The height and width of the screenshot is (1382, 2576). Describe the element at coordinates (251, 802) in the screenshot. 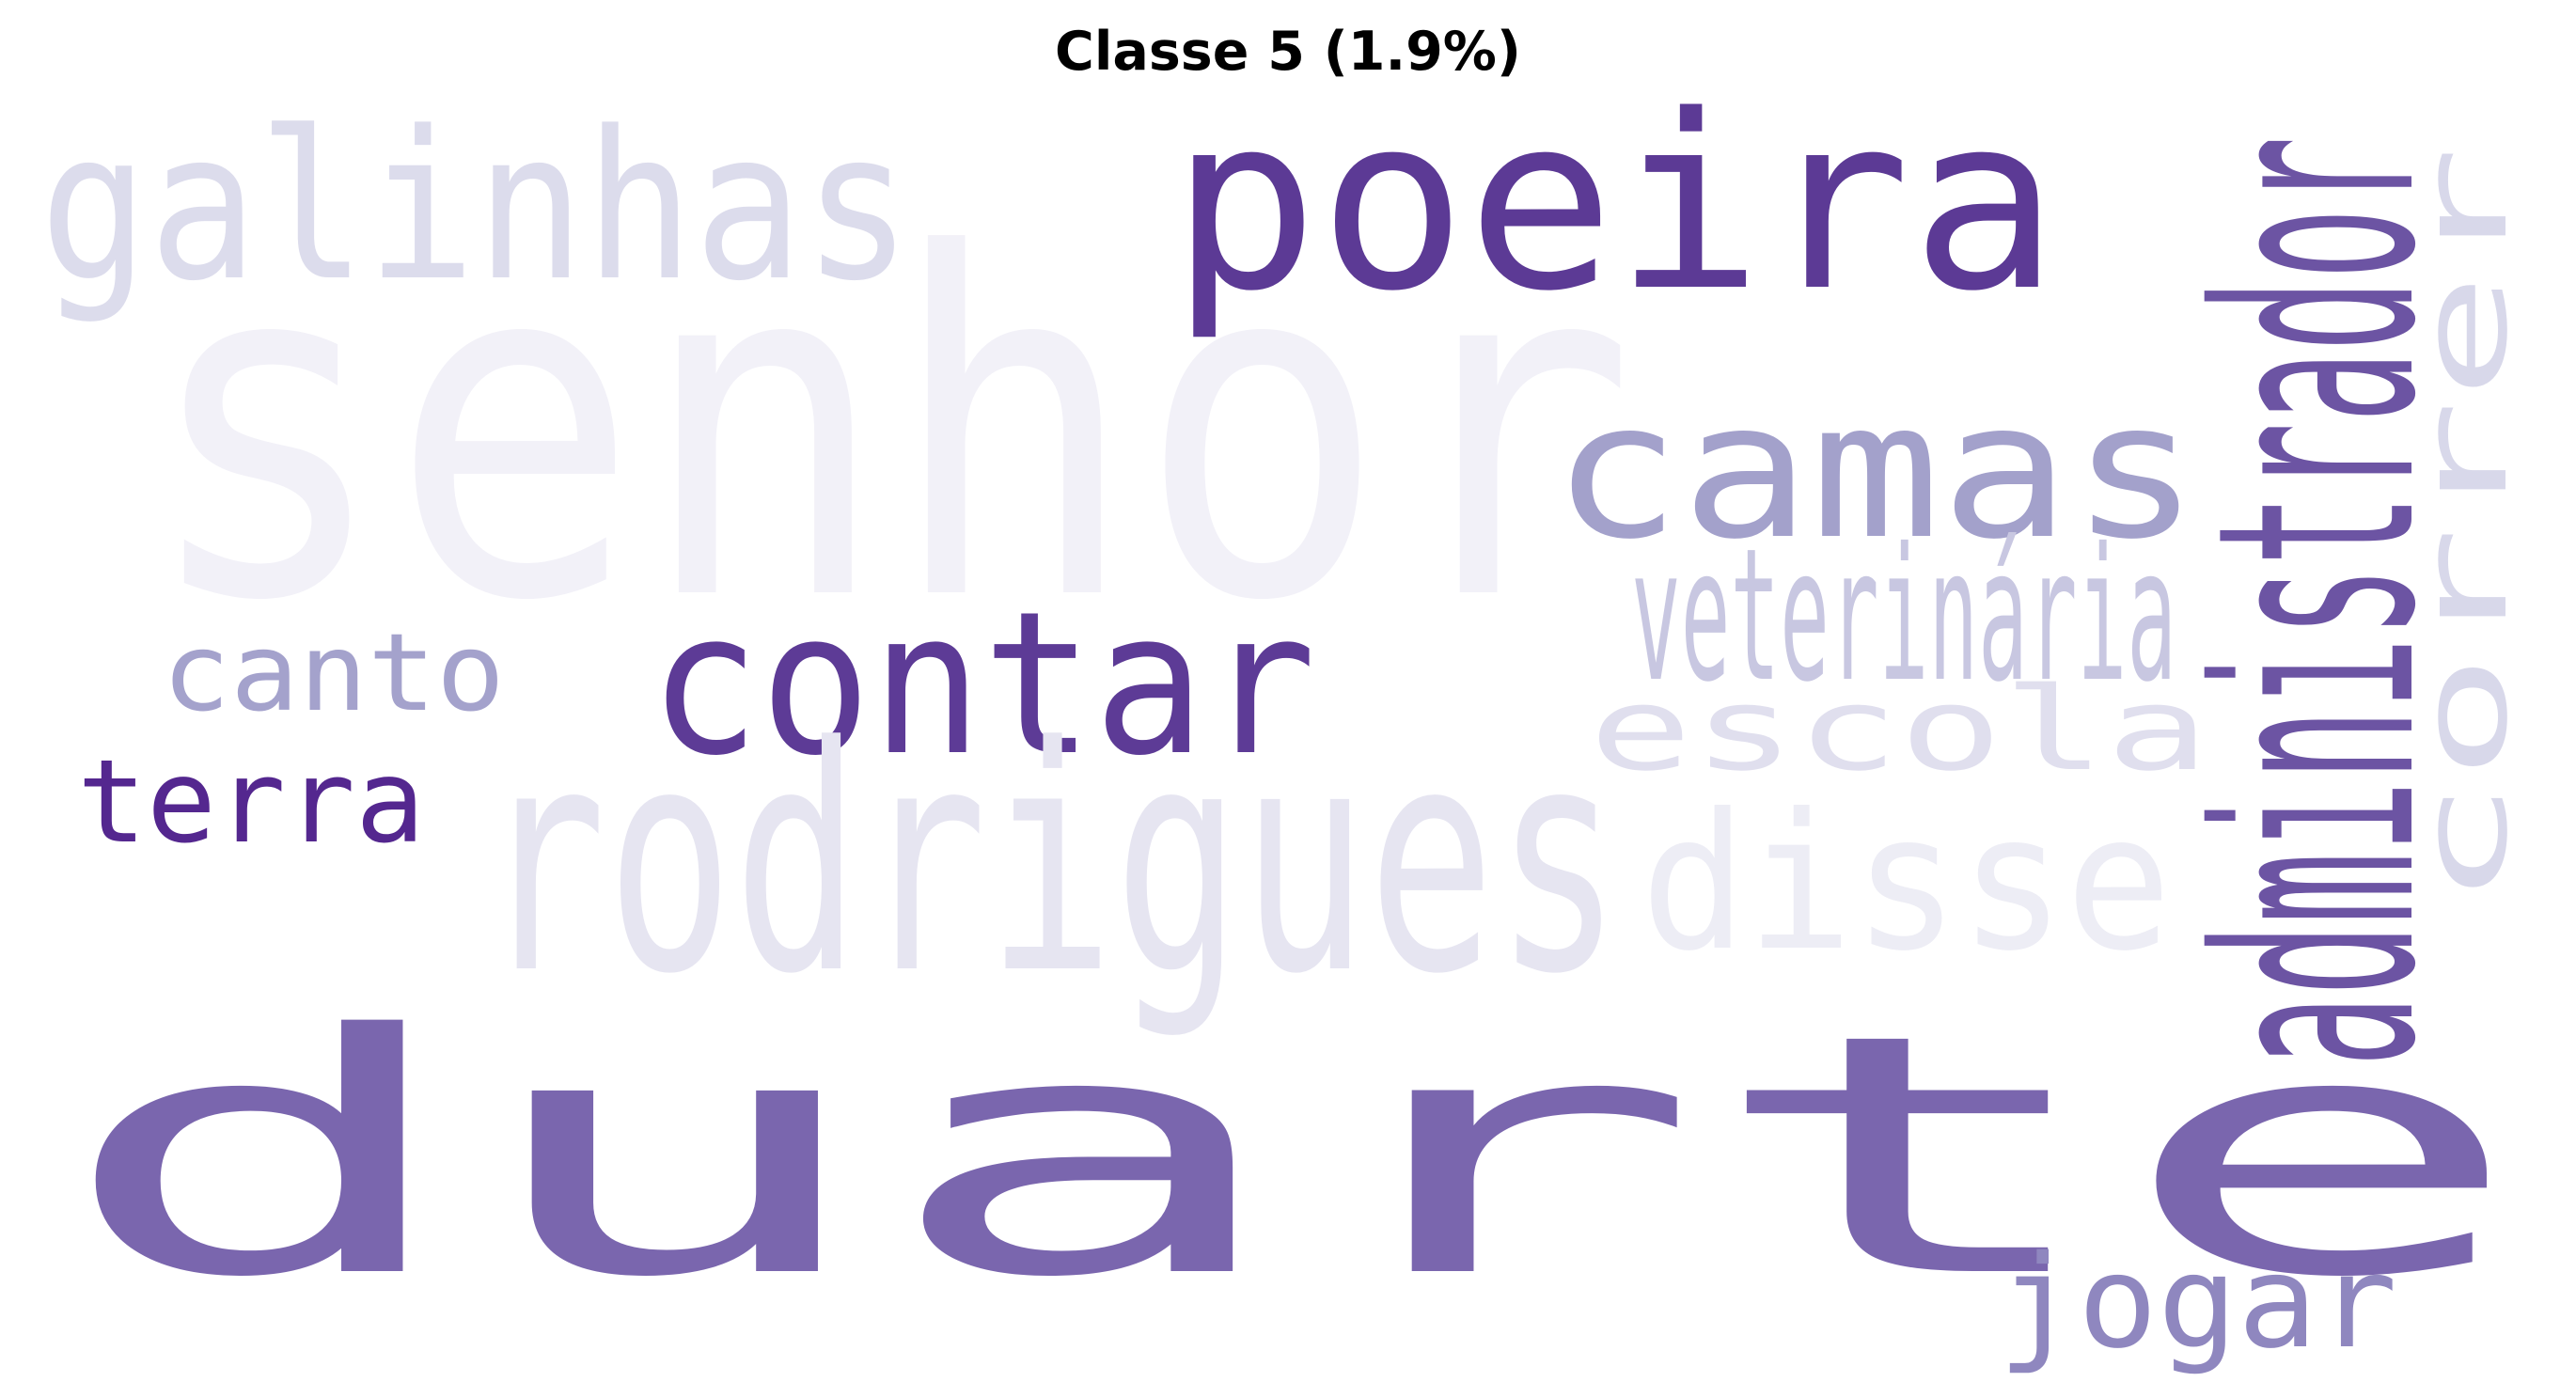

I see `word-disse: terra` at that location.